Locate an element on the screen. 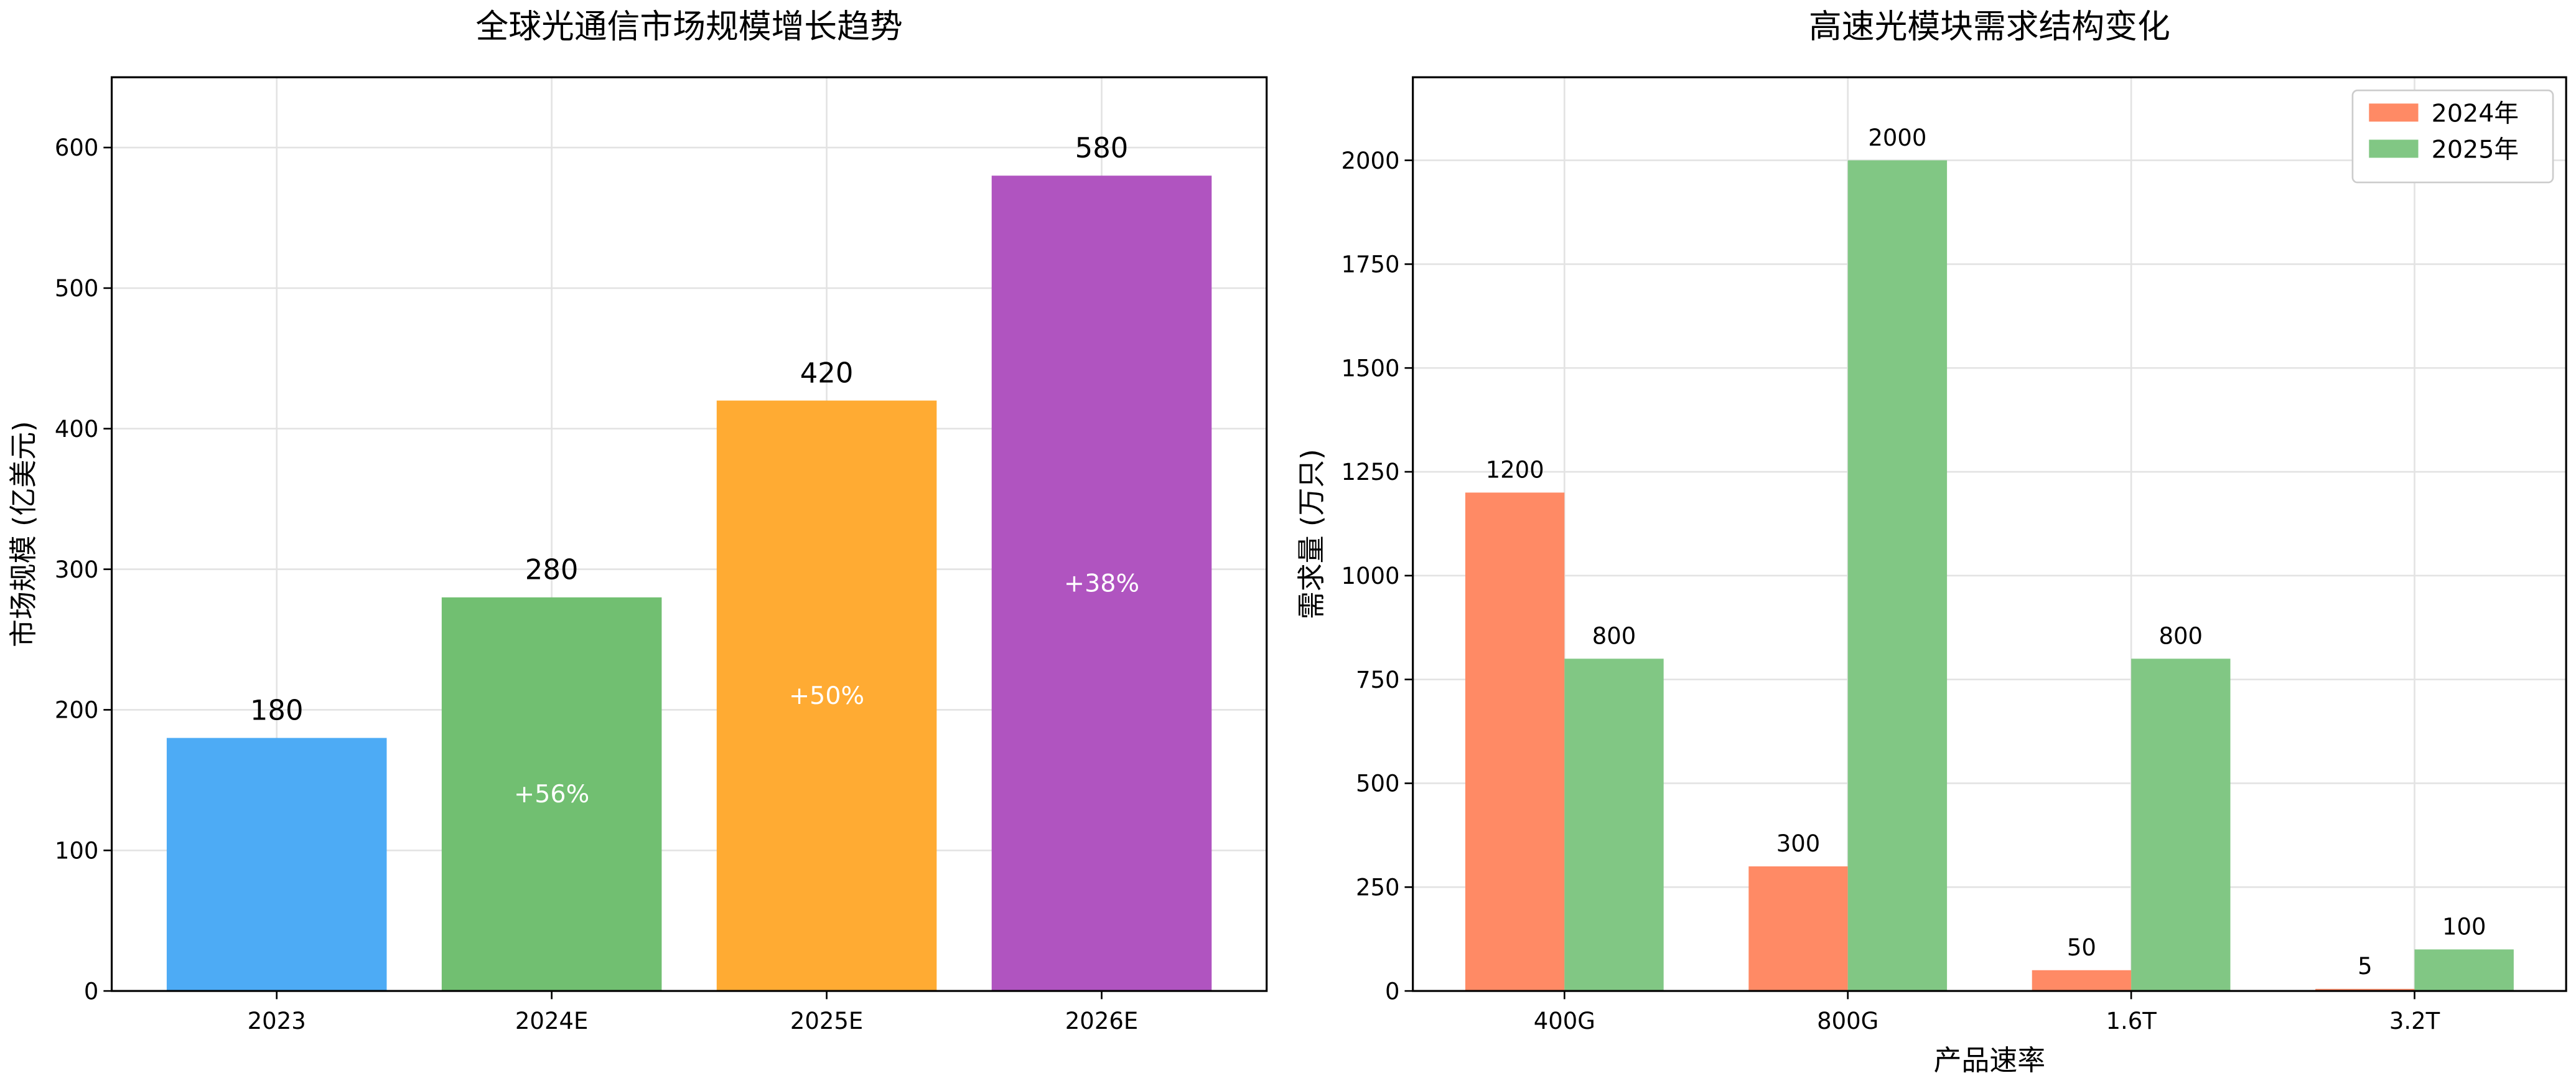 Image resolution: width=2576 pixels, height=1083 pixels. y-tick-label: 2000 is located at coordinates (1370, 161).